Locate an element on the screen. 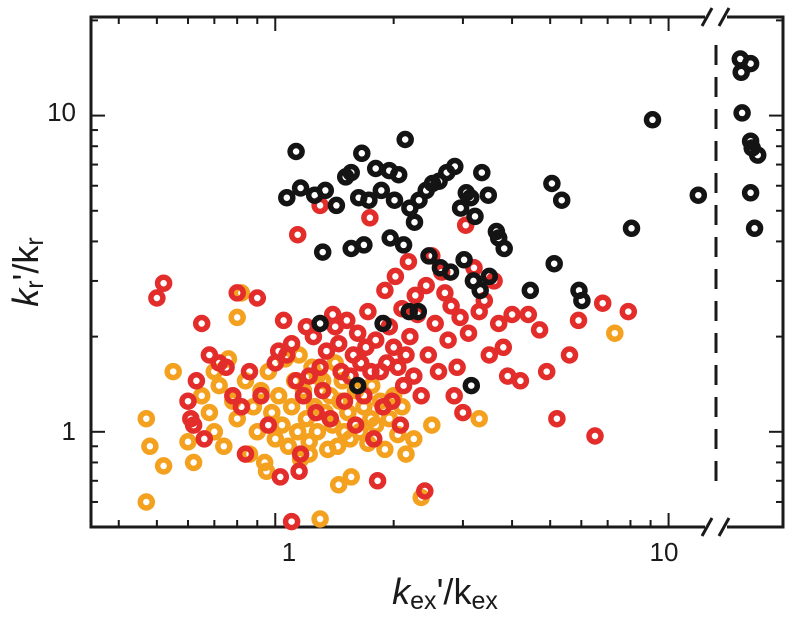 This screenshot has width=800, height=618. y-tick-label-10: 10 is located at coordinates (61, 112).